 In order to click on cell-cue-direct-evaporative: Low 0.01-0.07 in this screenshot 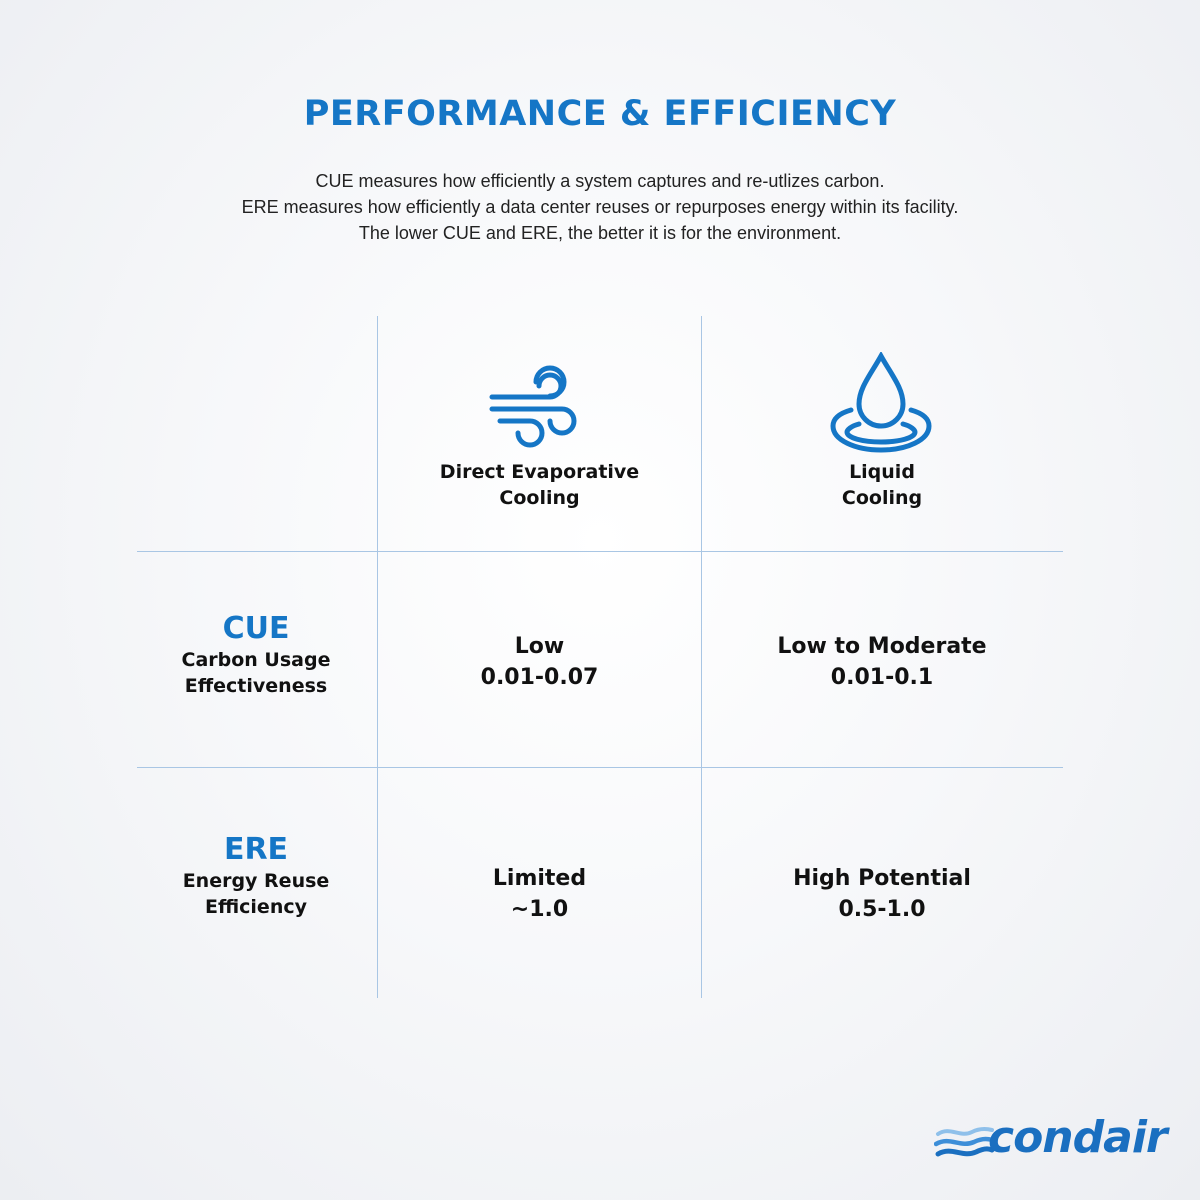, I will do `click(539, 662)`.